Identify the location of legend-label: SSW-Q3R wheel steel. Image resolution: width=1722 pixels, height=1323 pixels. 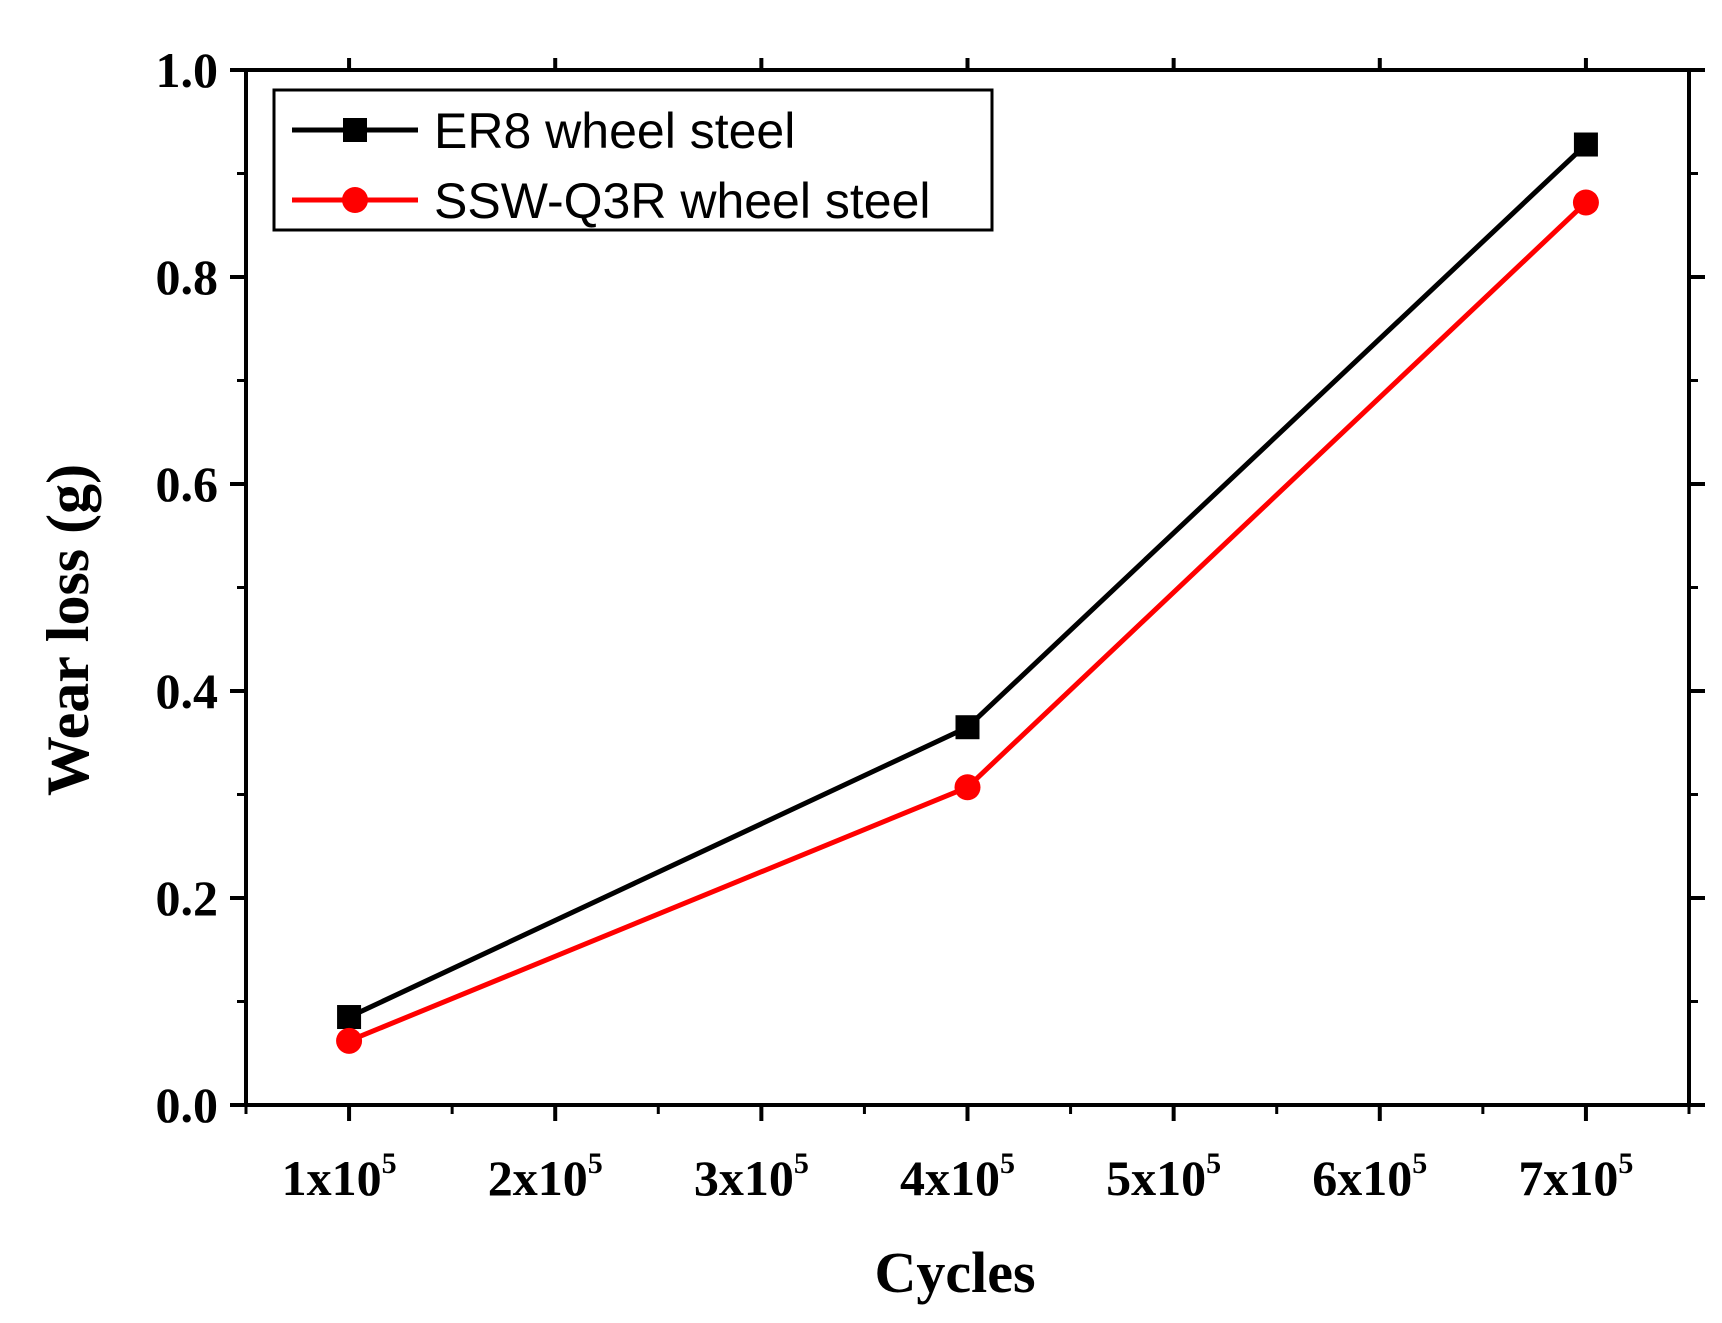
(682, 201).